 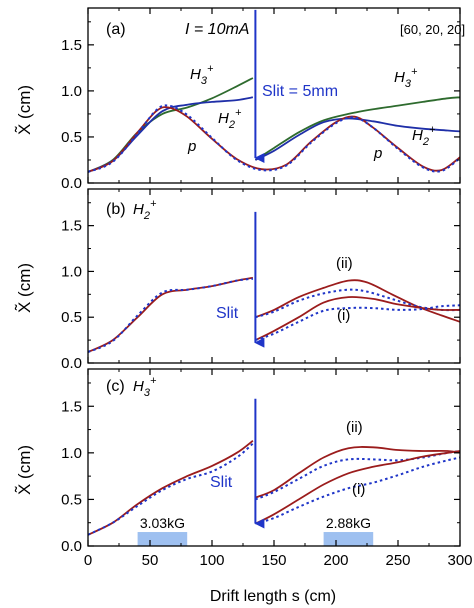 I want to click on annot-p-left: p, so click(x=191, y=146).